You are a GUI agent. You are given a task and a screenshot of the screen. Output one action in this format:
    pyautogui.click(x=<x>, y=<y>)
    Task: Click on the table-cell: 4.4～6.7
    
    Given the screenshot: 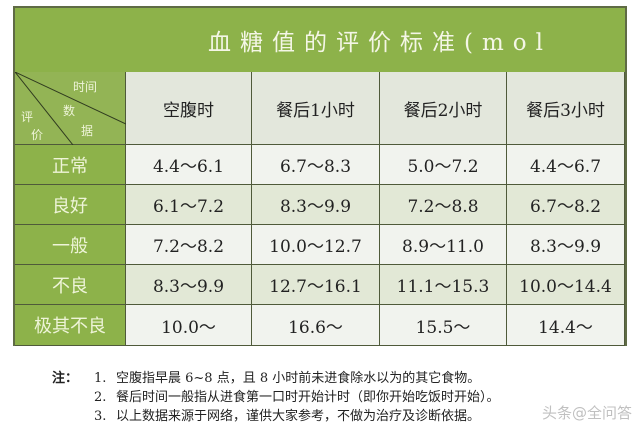 What is the action you would take?
    pyautogui.click(x=566, y=165)
    